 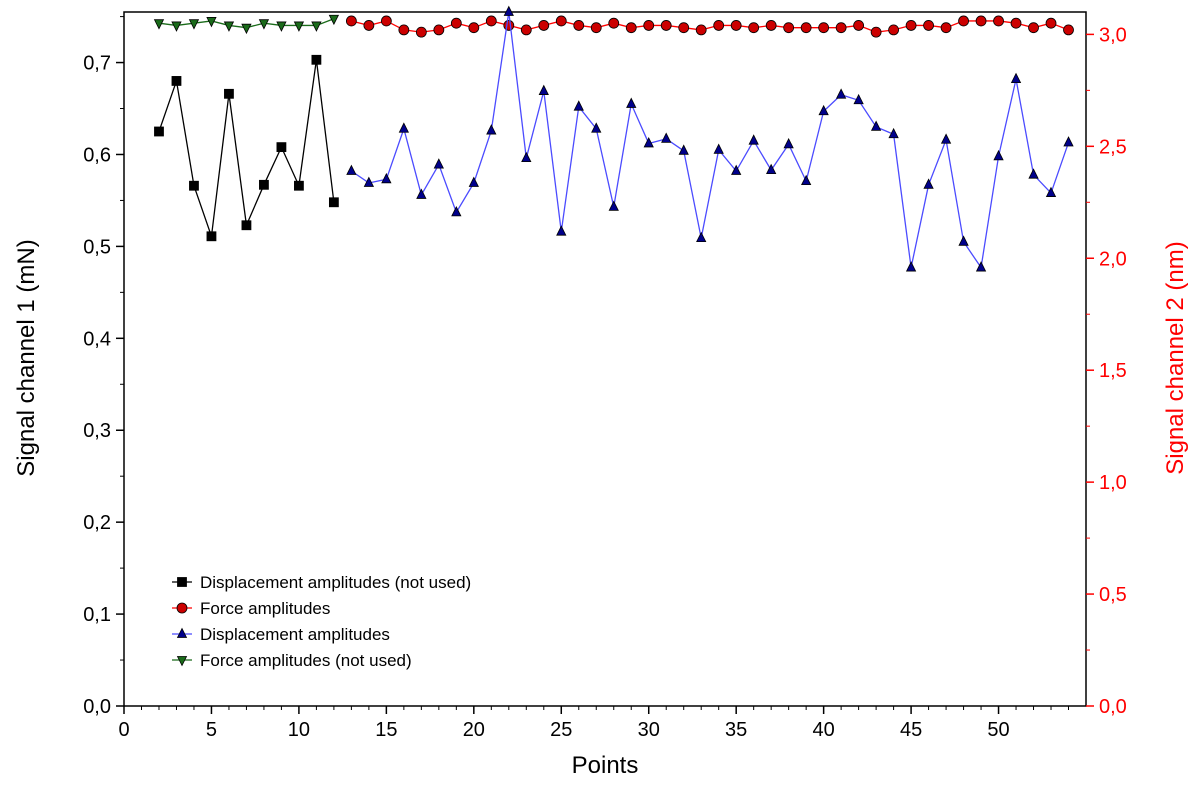 What do you see at coordinates (824, 730) in the screenshot?
I see `x-tick-label: 40` at bounding box center [824, 730].